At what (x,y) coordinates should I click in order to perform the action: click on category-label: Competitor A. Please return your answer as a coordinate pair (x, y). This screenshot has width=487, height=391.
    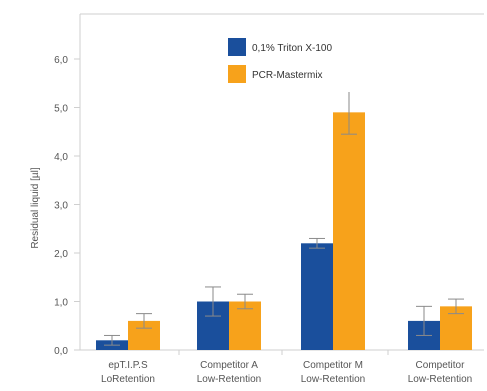
    Looking at the image, I should click on (229, 365).